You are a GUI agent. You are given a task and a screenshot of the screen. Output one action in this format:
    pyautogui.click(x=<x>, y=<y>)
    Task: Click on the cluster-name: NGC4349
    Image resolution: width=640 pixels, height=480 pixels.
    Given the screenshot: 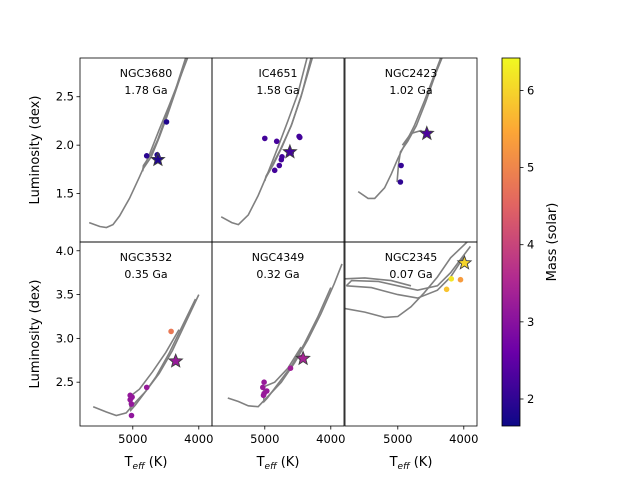 What is the action you would take?
    pyautogui.click(x=278, y=257)
    